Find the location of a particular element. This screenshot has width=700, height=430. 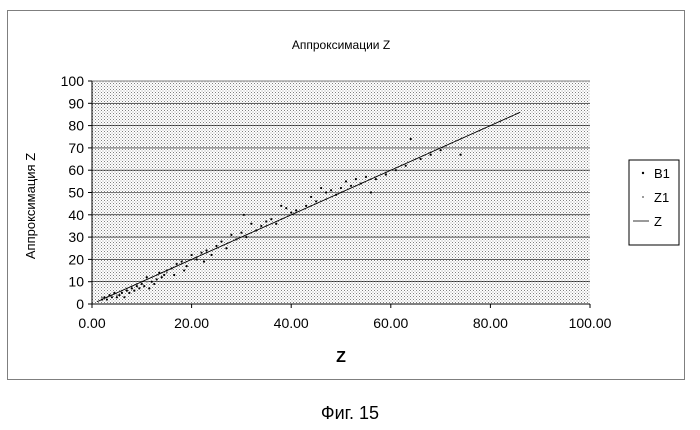

y-tick-label: 50 is located at coordinates (76, 193).